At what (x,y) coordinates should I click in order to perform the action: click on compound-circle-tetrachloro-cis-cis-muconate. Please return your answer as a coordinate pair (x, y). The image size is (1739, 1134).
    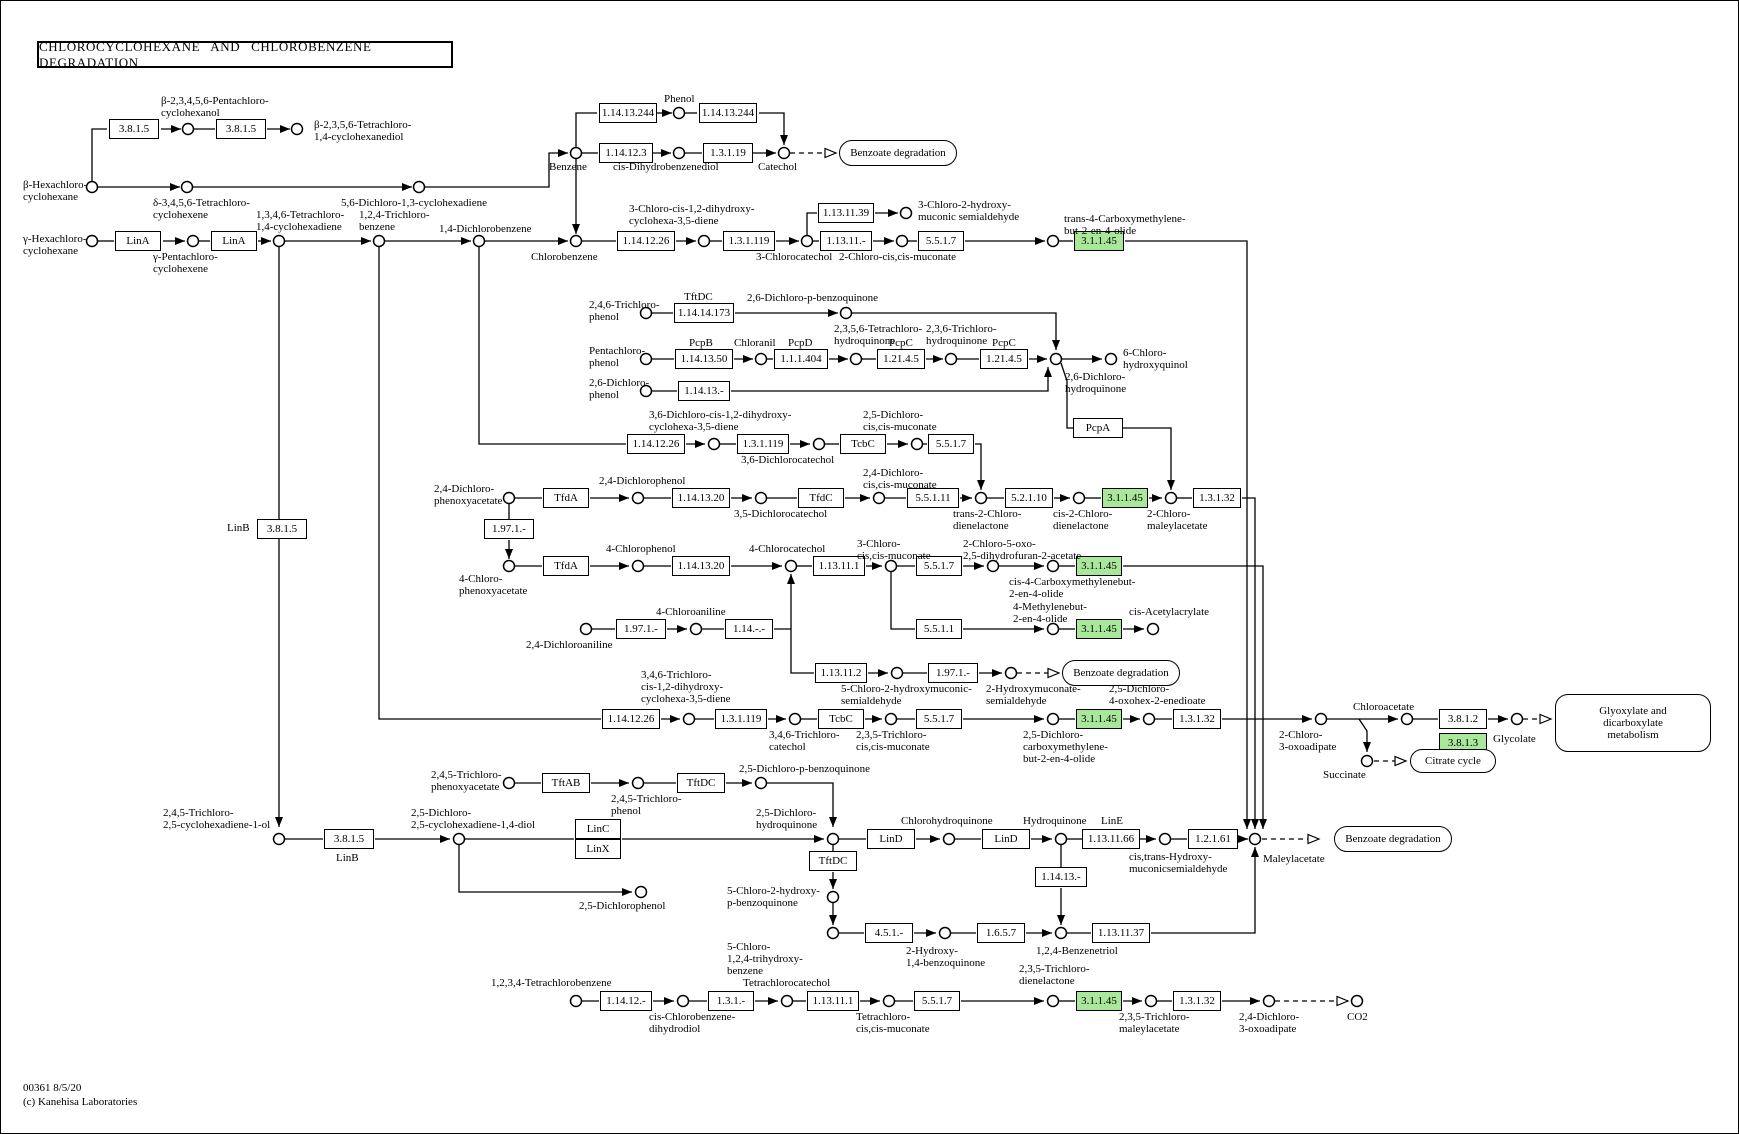
    Looking at the image, I should click on (889, 1001).